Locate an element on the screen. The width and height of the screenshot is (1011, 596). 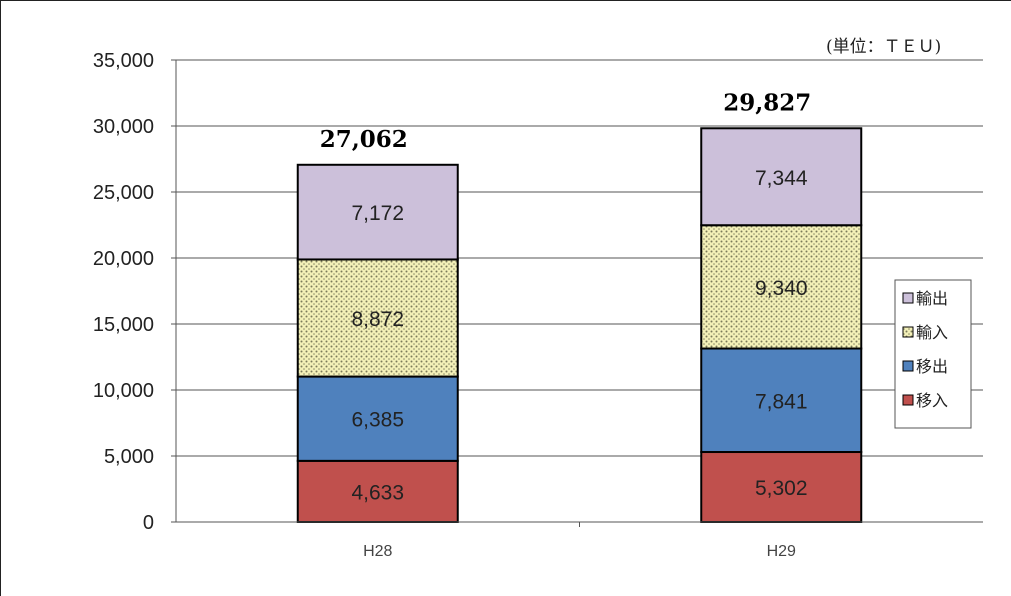
y-tick-label: 15,000 is located at coordinates (123, 325).